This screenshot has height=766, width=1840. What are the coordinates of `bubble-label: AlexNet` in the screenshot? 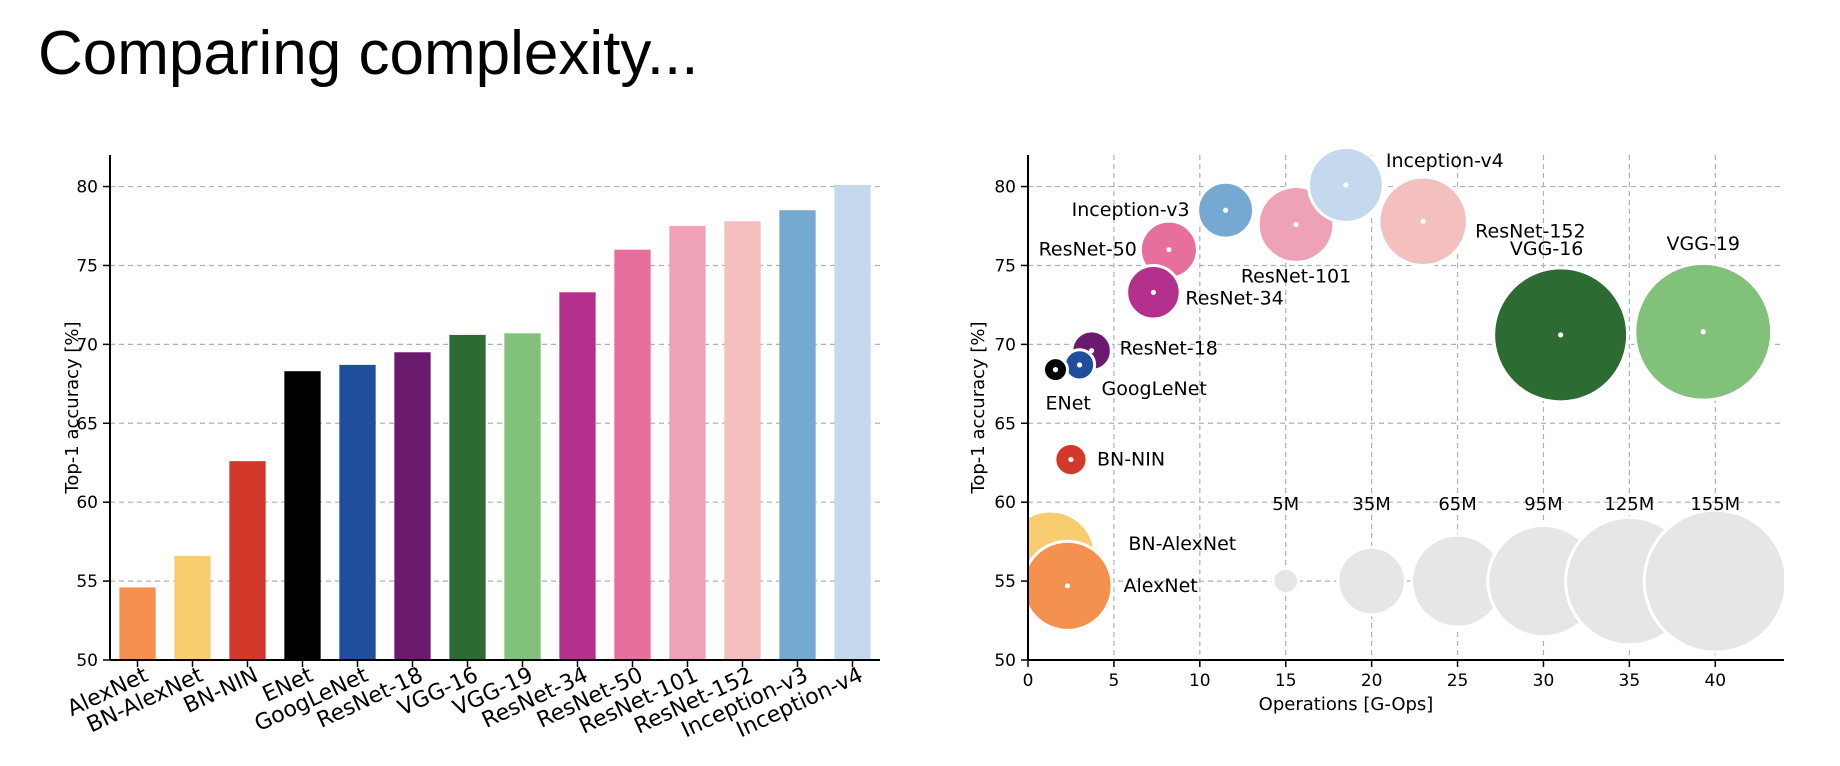 It's located at (1161, 586).